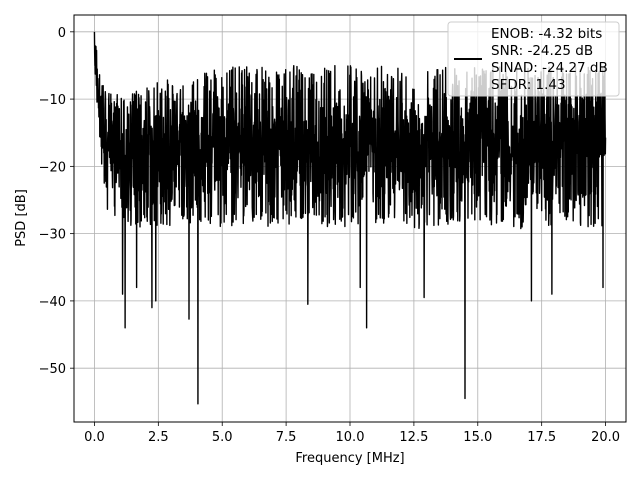 This screenshot has height=480, width=640. Describe the element at coordinates (62, 33) in the screenshot. I see `y-tick-label: 0` at that location.